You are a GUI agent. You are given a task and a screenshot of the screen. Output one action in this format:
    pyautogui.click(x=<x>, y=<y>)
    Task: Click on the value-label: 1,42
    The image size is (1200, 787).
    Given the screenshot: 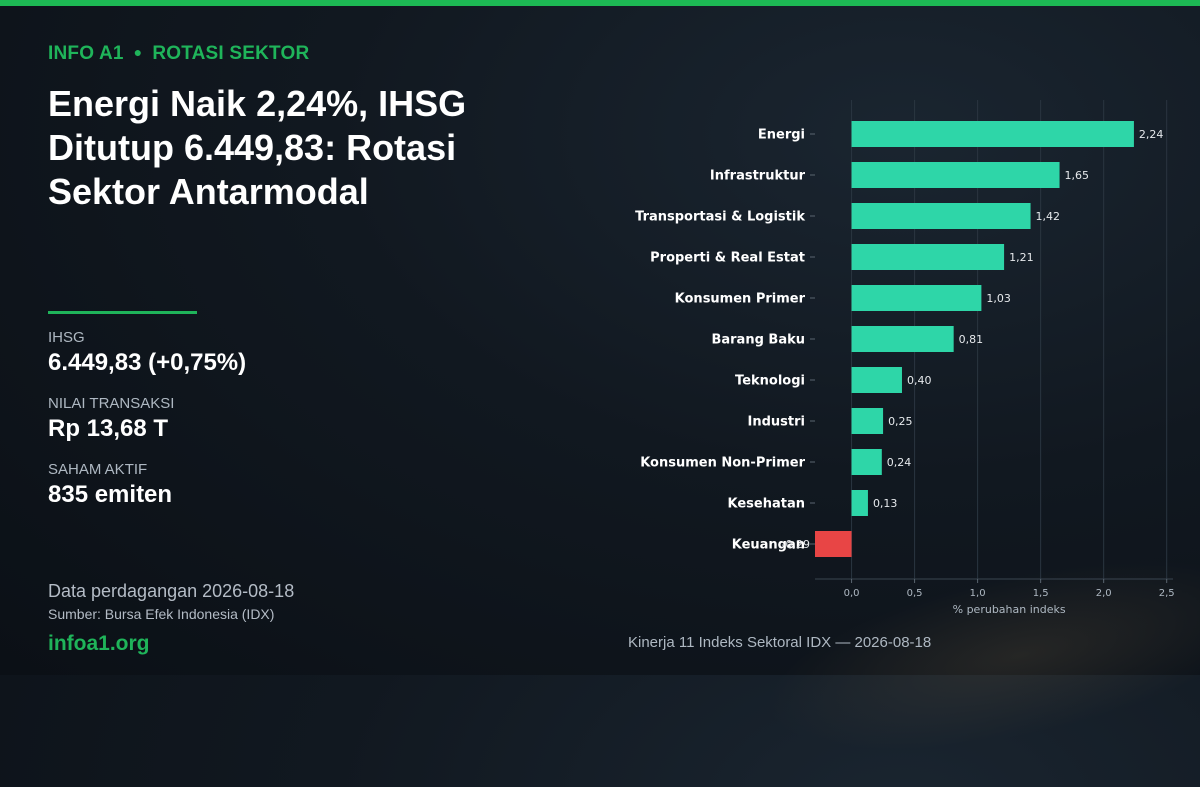 What is the action you would take?
    pyautogui.click(x=1048, y=216)
    